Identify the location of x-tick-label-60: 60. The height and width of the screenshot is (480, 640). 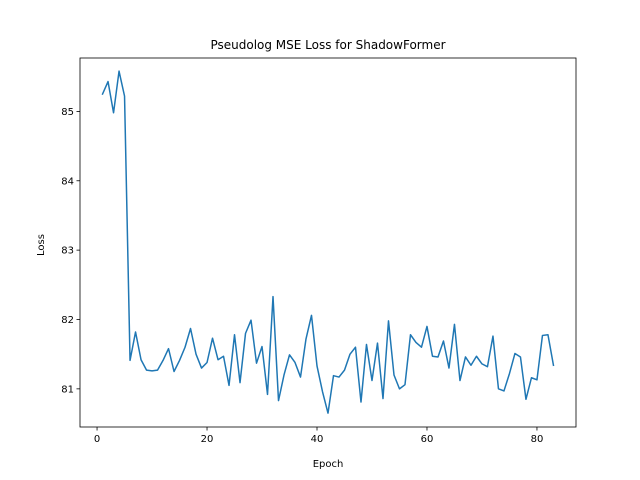
(427, 439).